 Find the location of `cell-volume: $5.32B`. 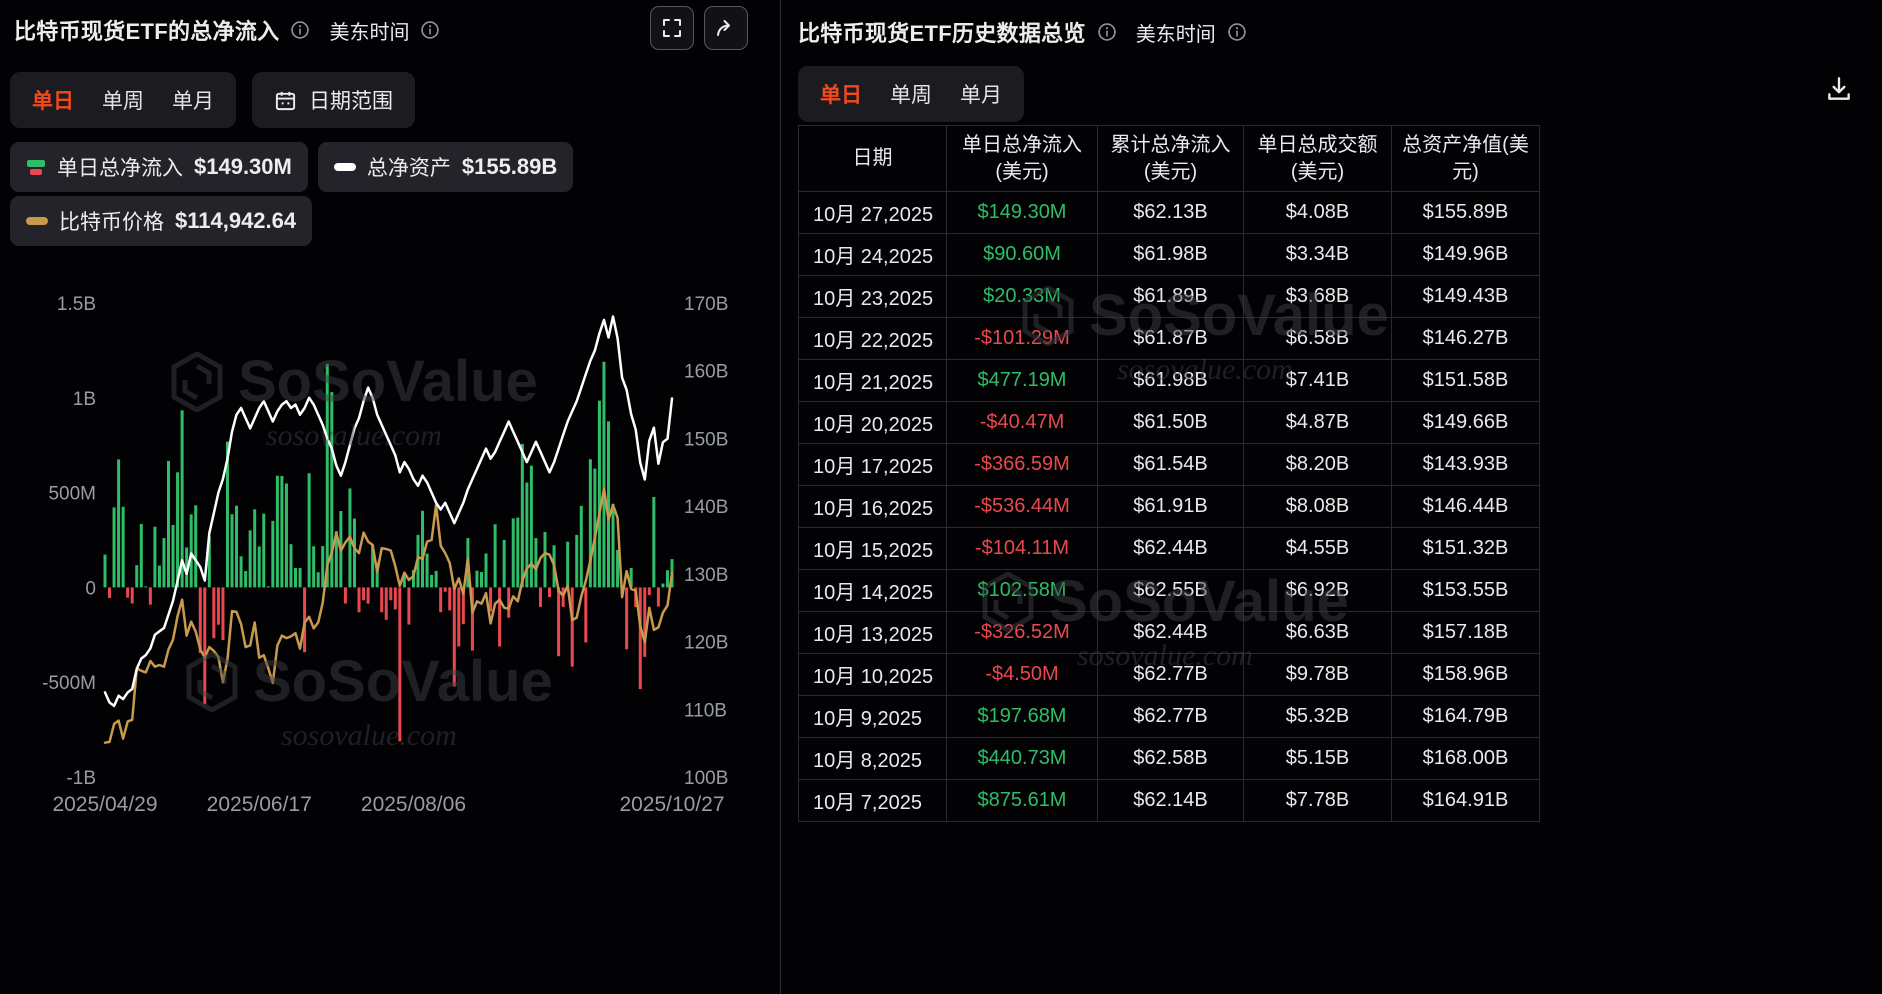

cell-volume: $5.32B is located at coordinates (1317, 716).